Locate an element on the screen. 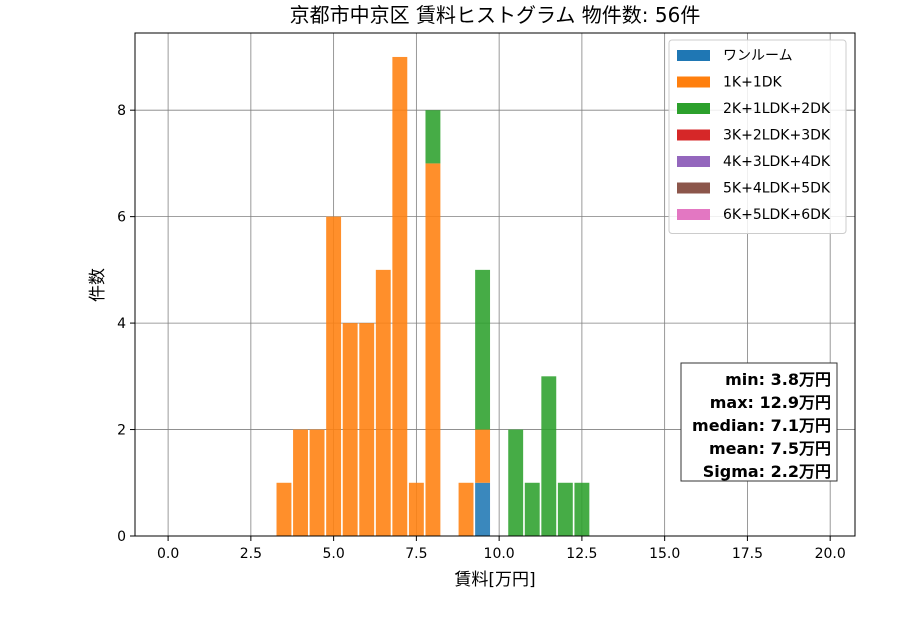 This screenshot has width=900, height=630. legend-entry: 6K+5LDK+6DK is located at coordinates (777, 215).